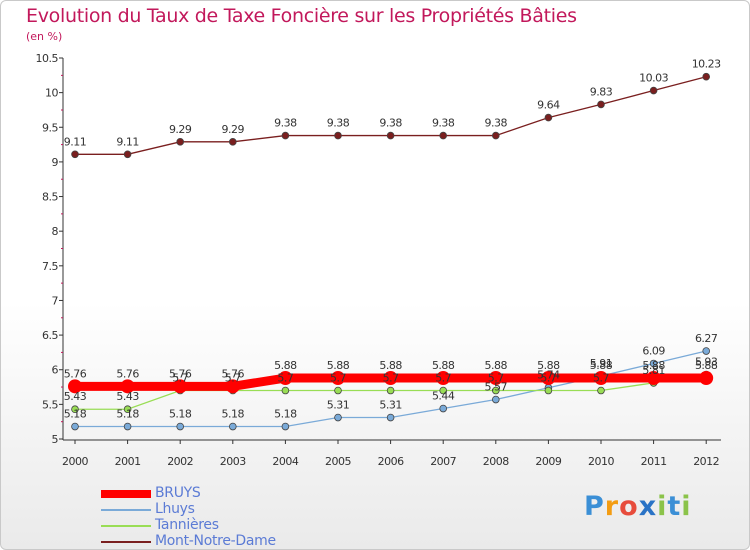  I want to click on x-tick-label: 2008, so click(496, 461).